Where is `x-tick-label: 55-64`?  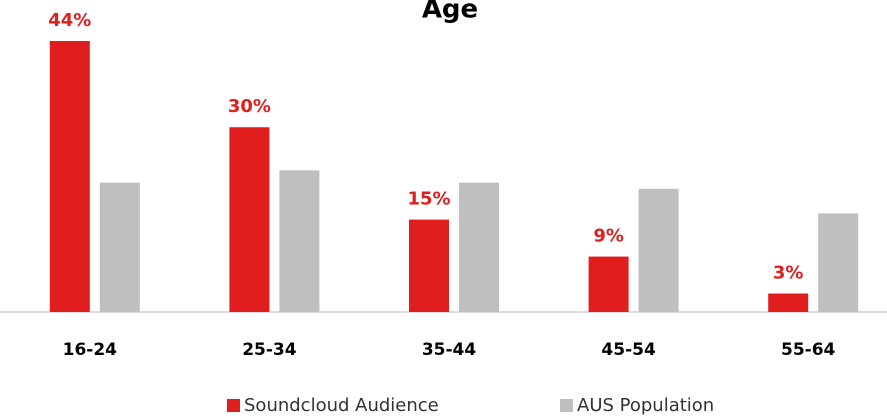
x-tick-label: 55-64 is located at coordinates (808, 350).